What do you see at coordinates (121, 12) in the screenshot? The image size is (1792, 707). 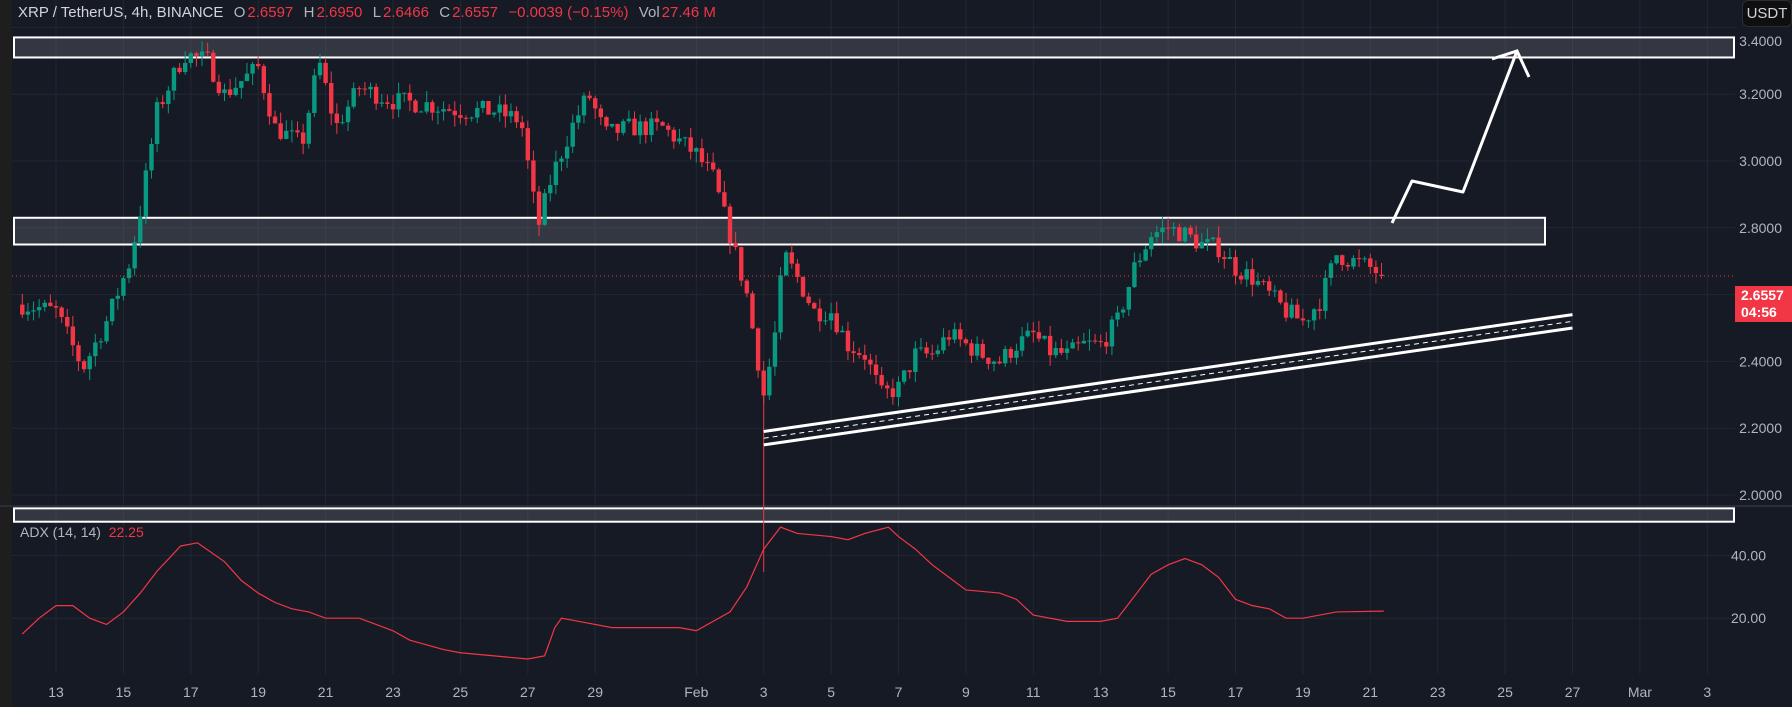 I see `symbol-title: XRP / TetherUS, 4h, BINANCE` at bounding box center [121, 12].